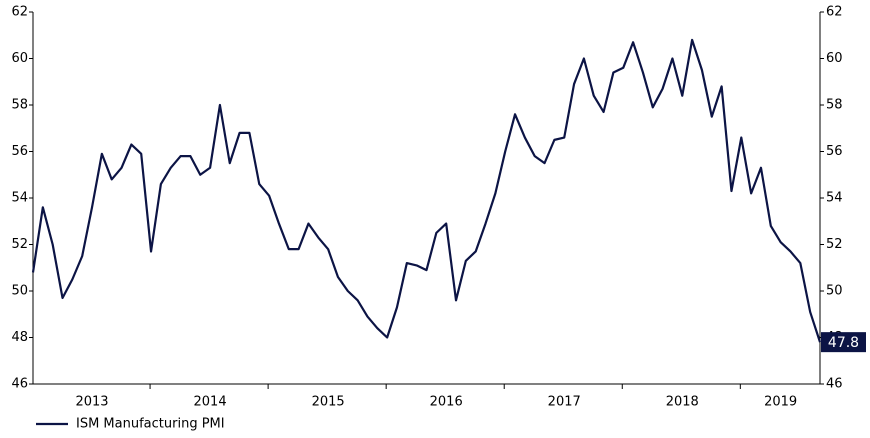 The height and width of the screenshot is (438, 870). I want to click on y2-tick-label: 58, so click(834, 105).